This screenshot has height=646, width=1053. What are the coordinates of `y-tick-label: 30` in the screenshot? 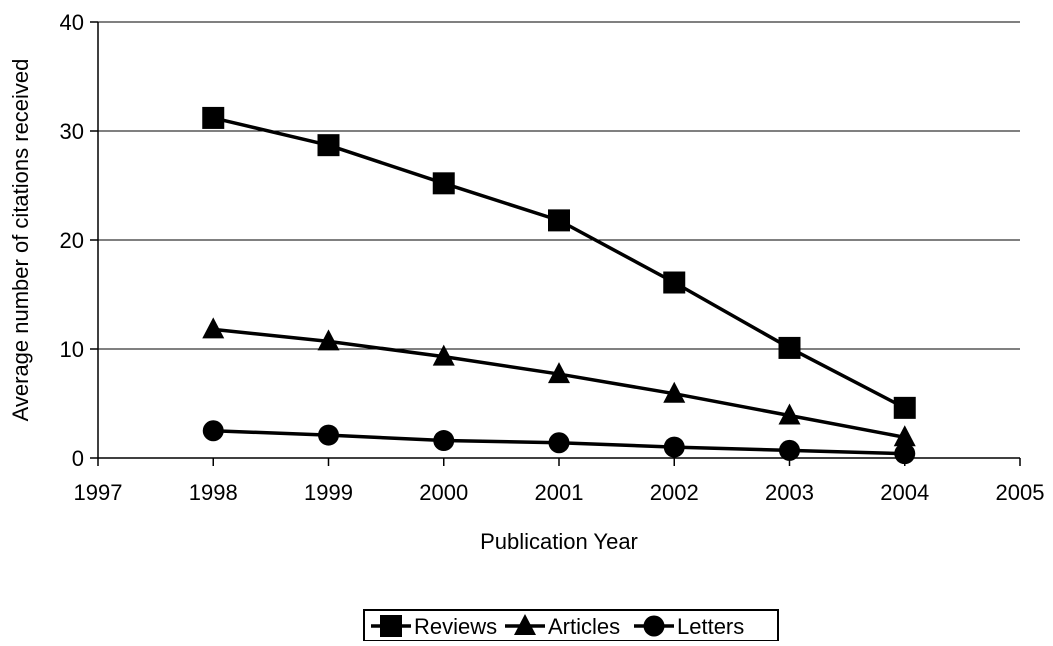 It's located at (72, 131).